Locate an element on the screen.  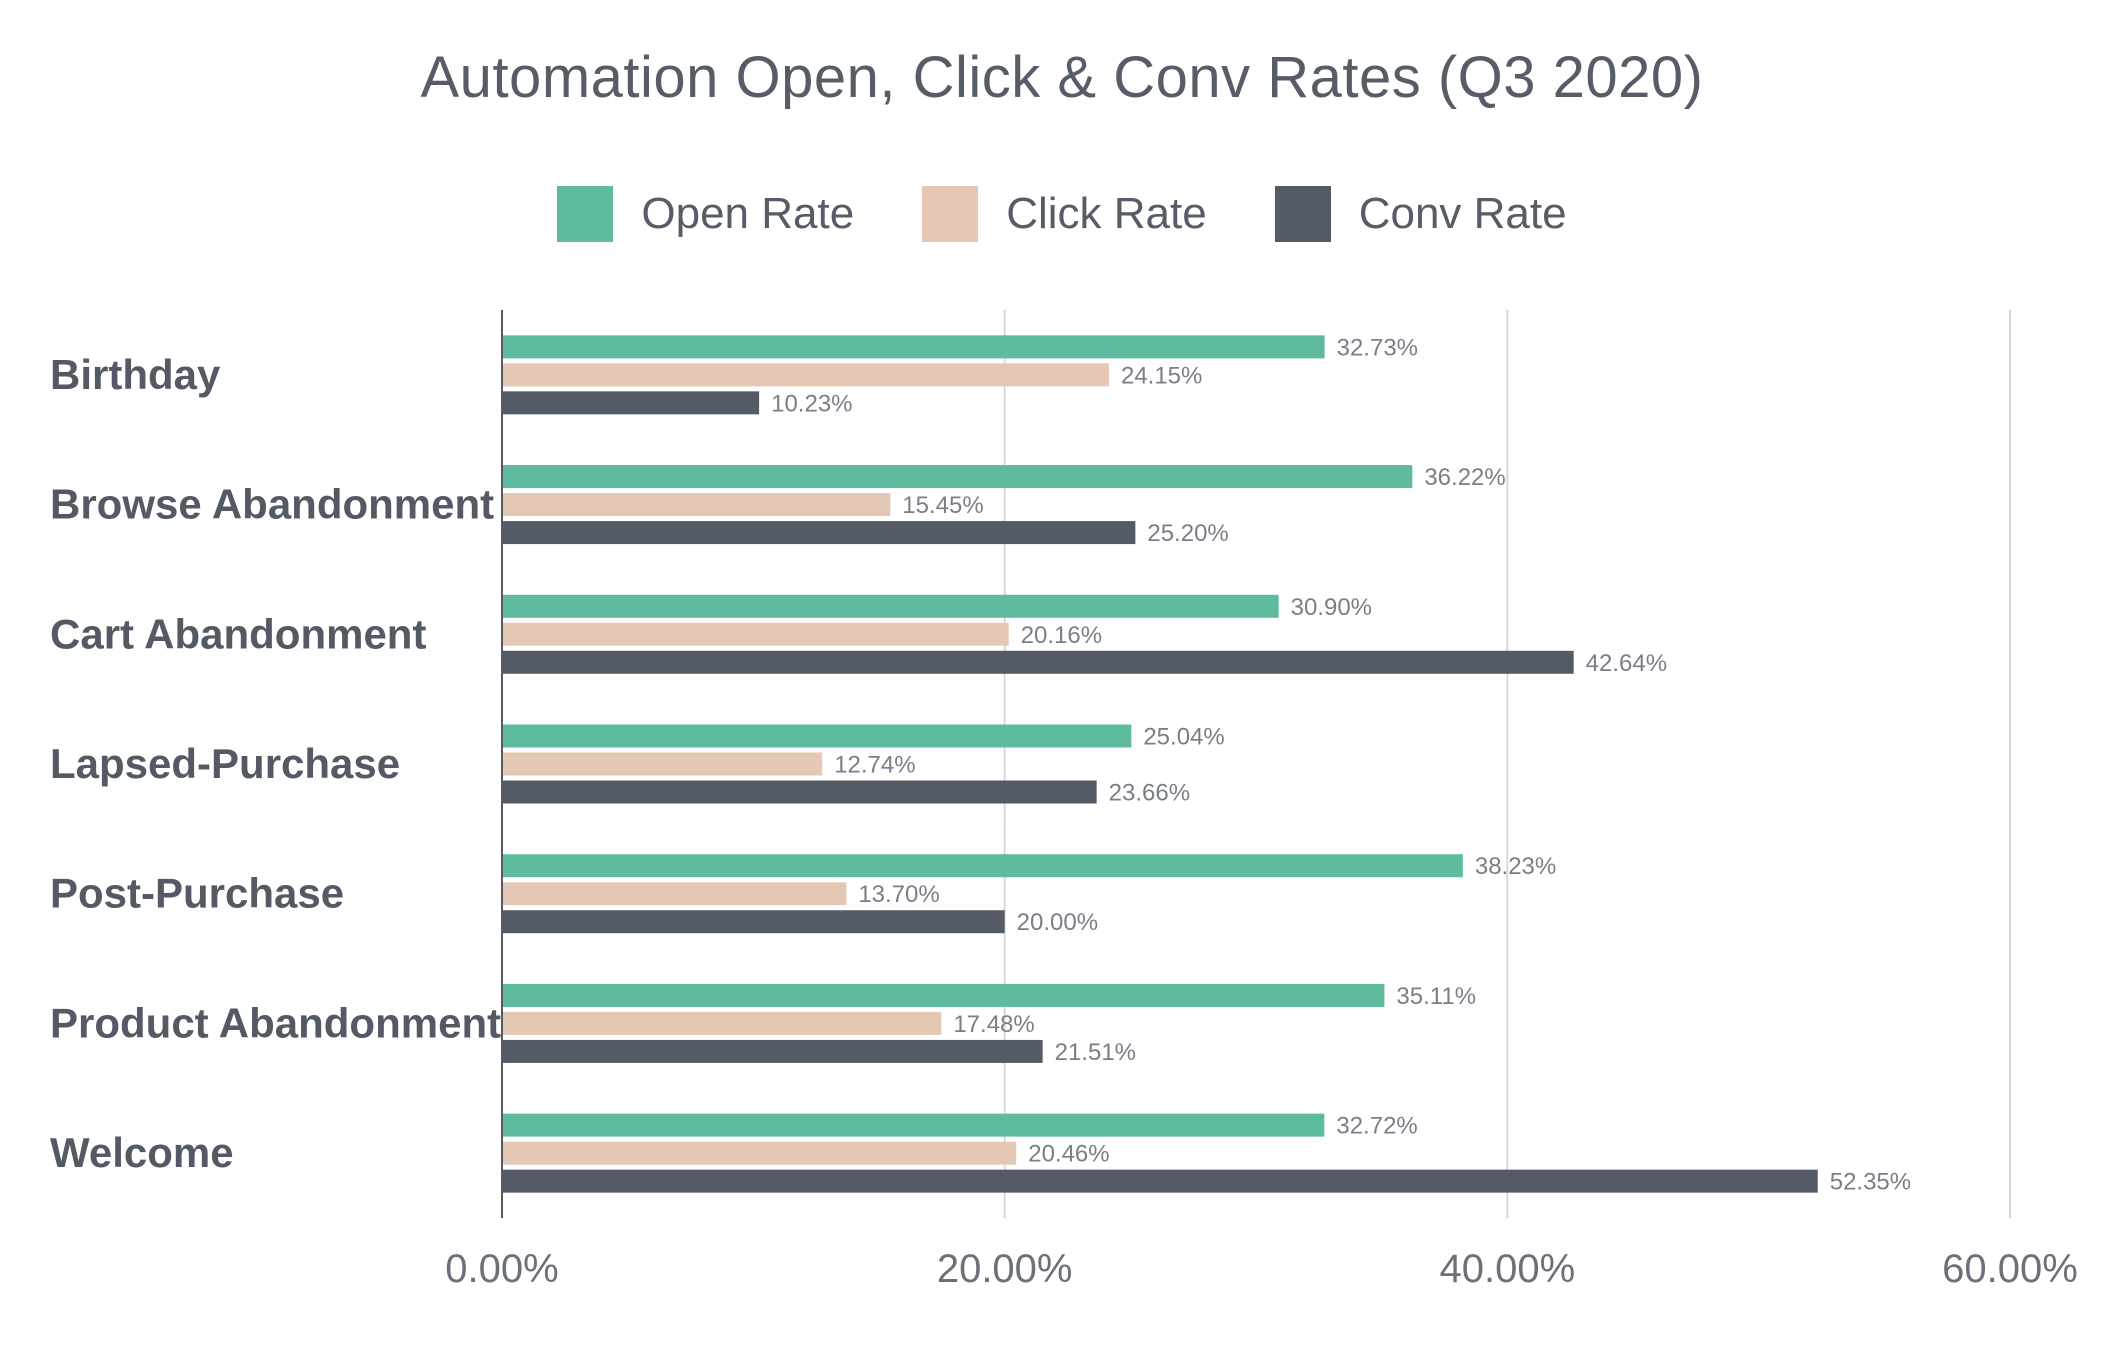
data-label: 21.51% is located at coordinates (1095, 1052).